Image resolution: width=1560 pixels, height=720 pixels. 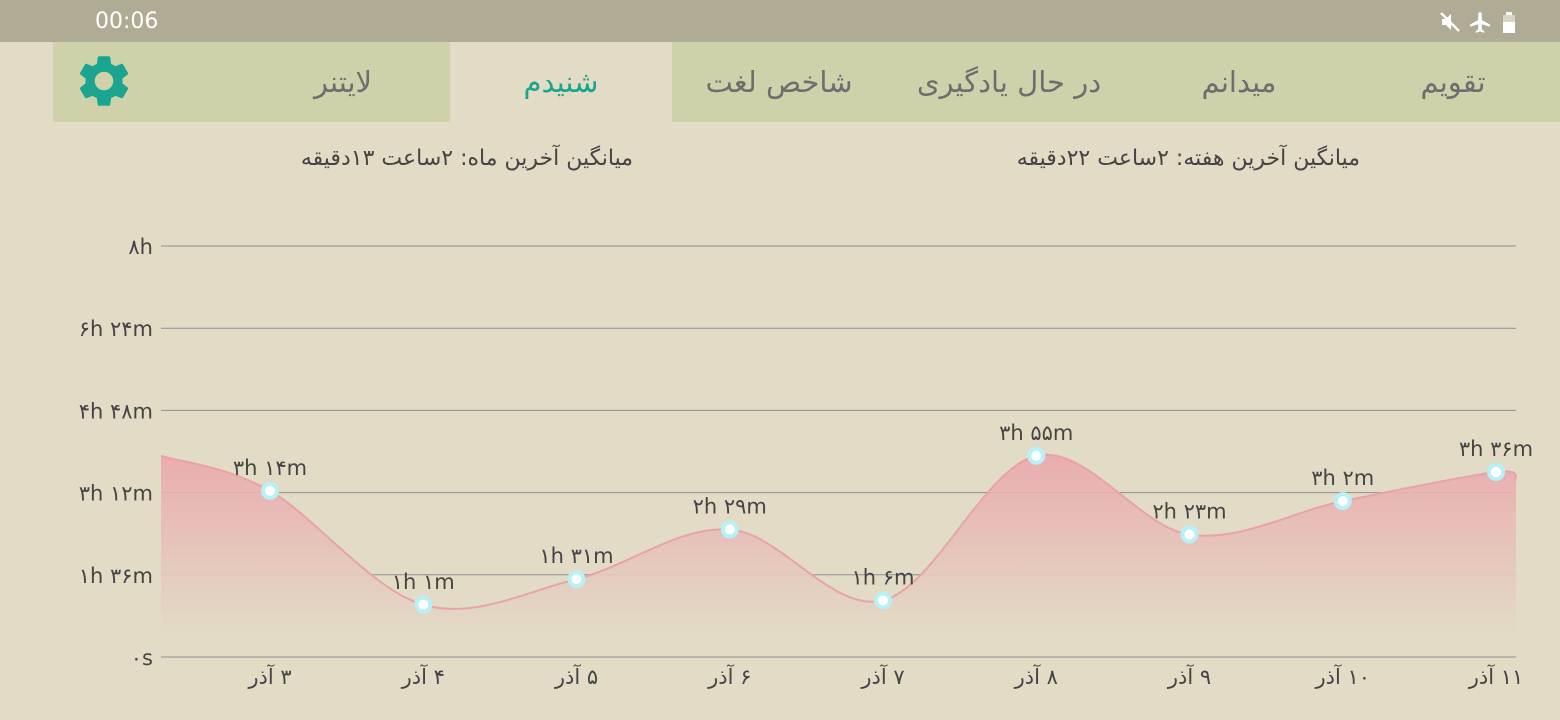 I want to click on x-tick-label: ۴ آذر, so click(x=423, y=676).